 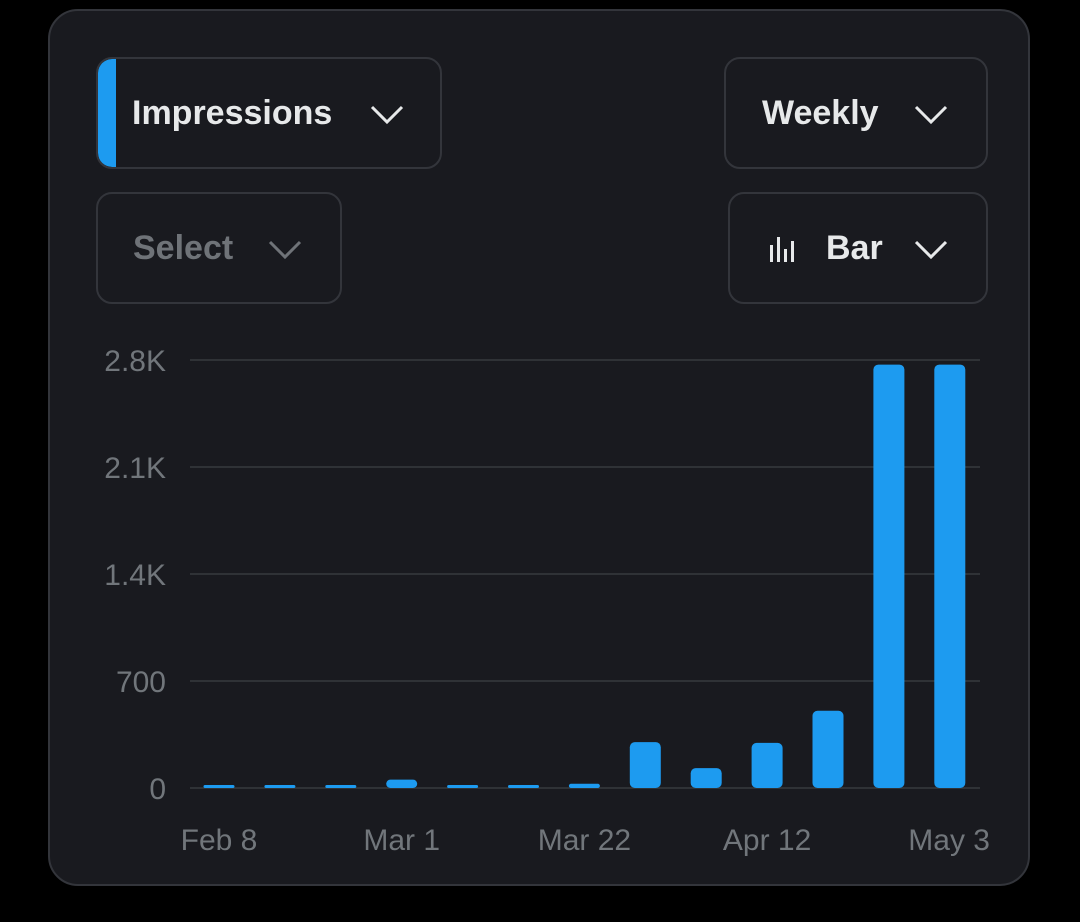 I want to click on chart-type-dropdown: Bar, so click(x=858, y=248).